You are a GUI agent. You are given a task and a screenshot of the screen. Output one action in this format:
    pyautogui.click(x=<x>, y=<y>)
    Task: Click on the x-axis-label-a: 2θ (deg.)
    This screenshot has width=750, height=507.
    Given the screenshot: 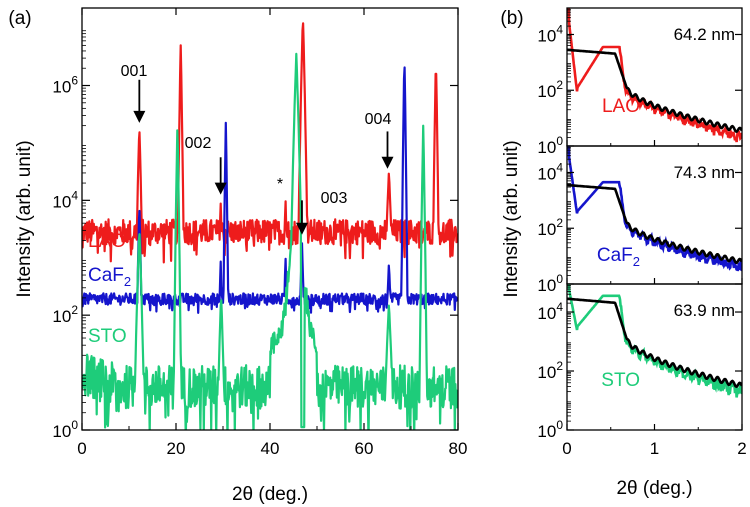 What is the action you would take?
    pyautogui.click(x=270, y=494)
    